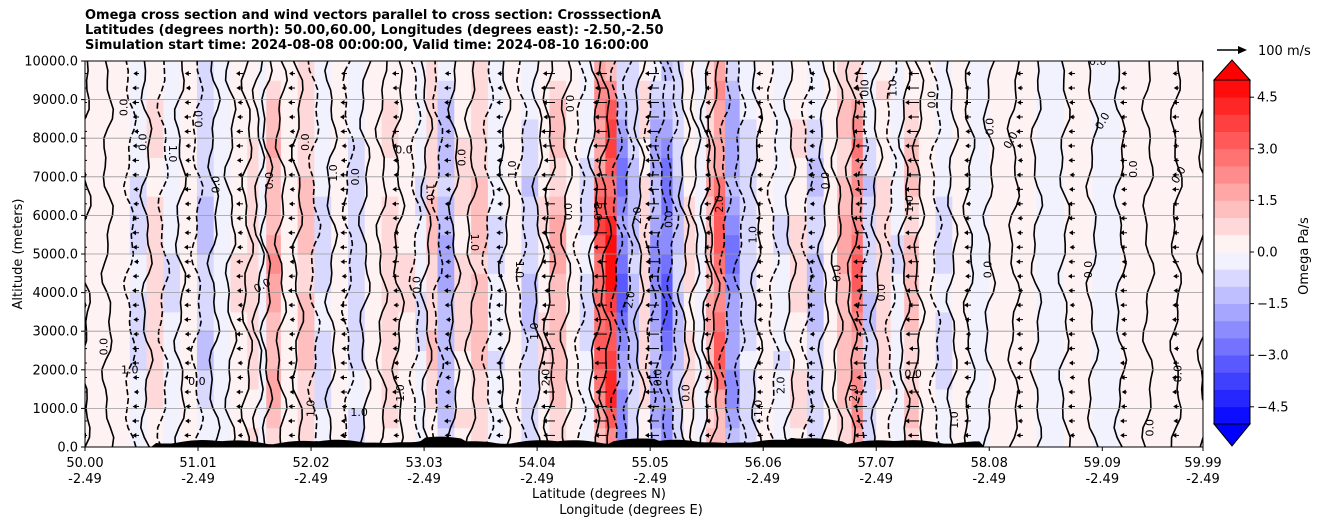 Image resolution: width=1320 pixels, height=526 pixels. What do you see at coordinates (215, 185) in the screenshot?
I see `contour-label: 0.0` at bounding box center [215, 185].